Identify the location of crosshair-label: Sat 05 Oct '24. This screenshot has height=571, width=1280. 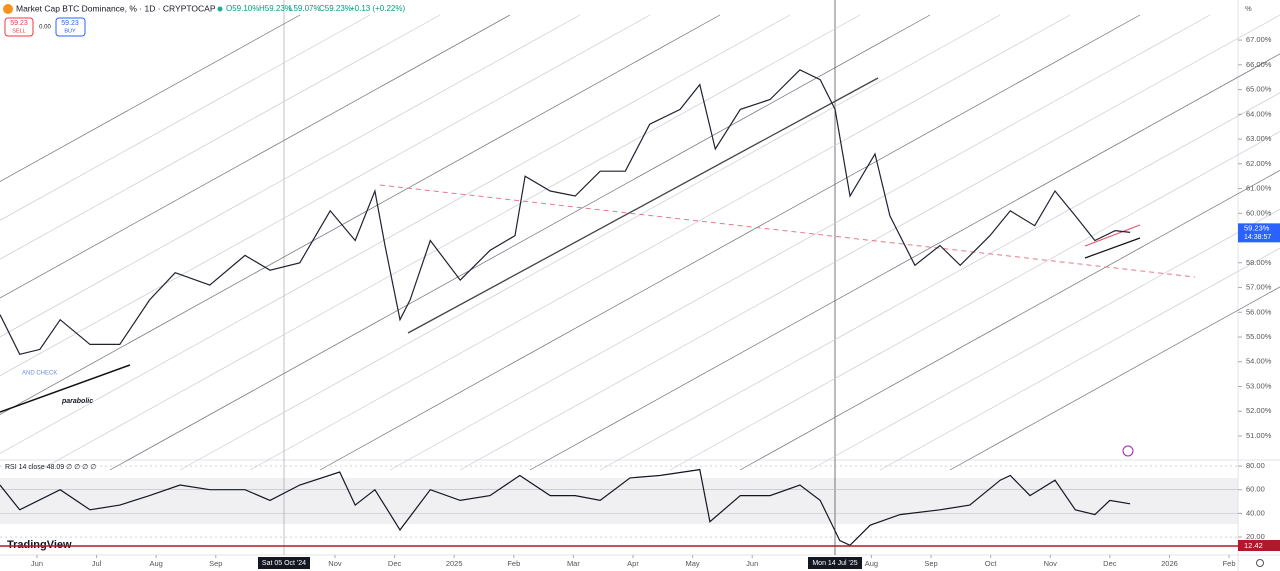
(284, 563).